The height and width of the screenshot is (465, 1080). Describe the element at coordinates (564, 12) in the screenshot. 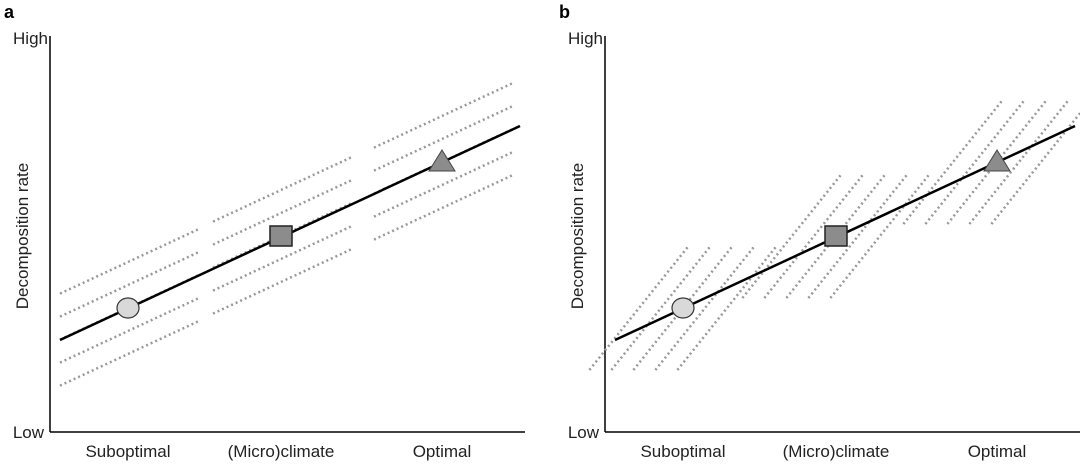

I see `panel-label: b` at that location.